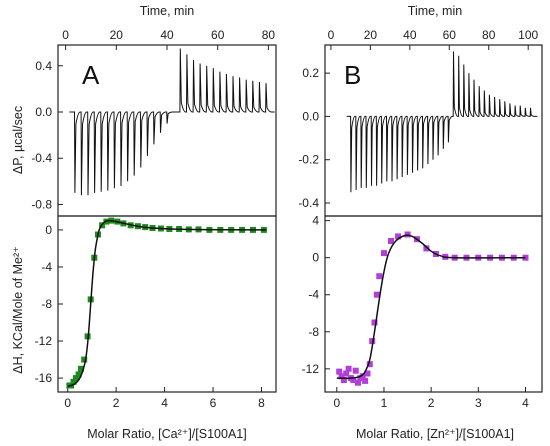 This screenshot has width=550, height=446. What do you see at coordinates (478, 403) in the screenshot?
I see `panel-b-ratio-tick-label: 3` at bounding box center [478, 403].